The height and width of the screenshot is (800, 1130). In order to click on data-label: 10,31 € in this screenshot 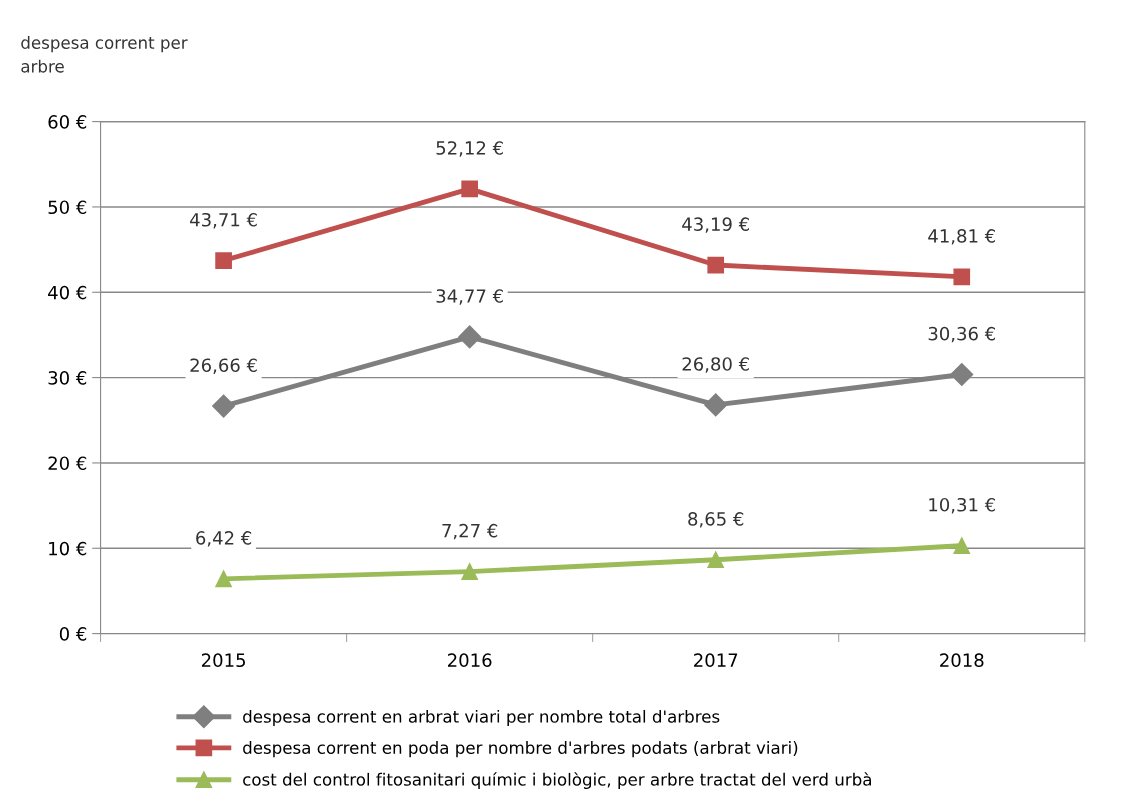, I will do `click(962, 505)`.